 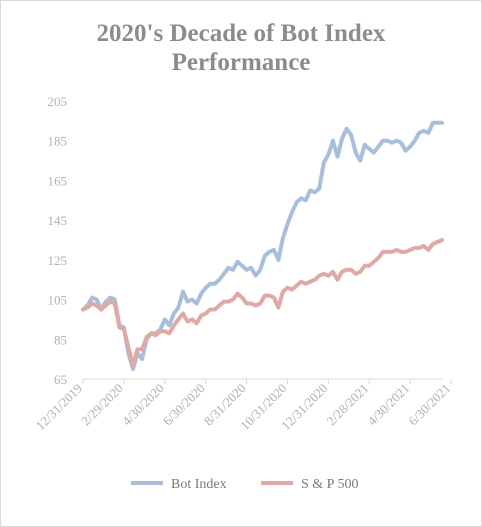 What do you see at coordinates (388, 405) in the screenshot?
I see `x-tick-label: 4/30/2021` at bounding box center [388, 405].